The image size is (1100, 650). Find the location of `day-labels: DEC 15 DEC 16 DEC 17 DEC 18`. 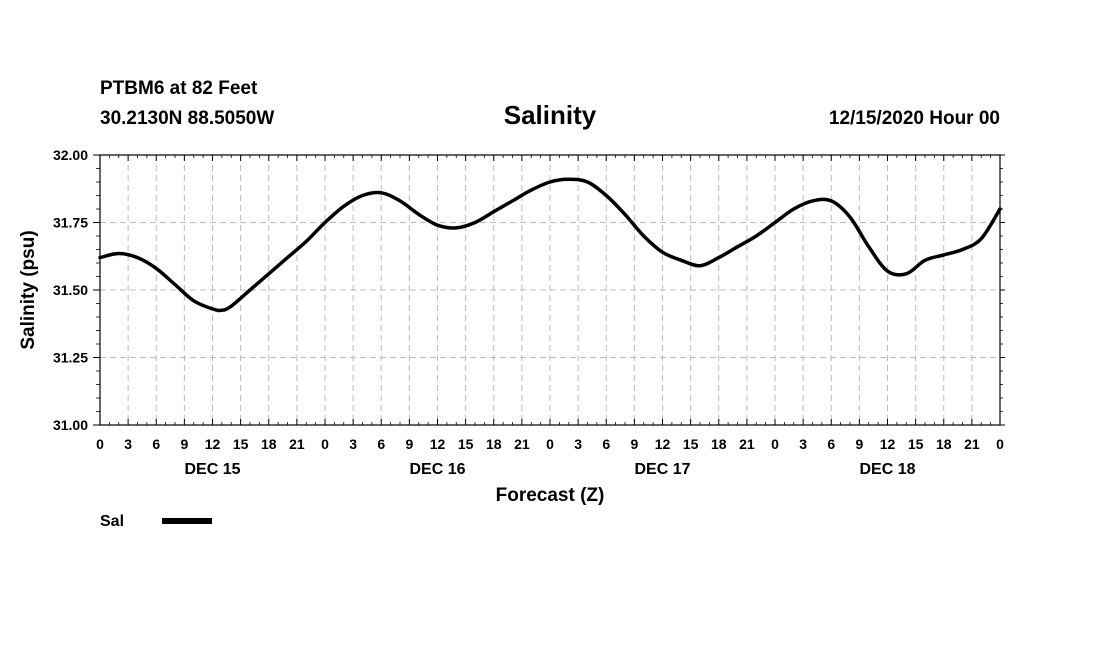

day-labels: DEC 15 DEC 16 DEC 17 DEC 18 is located at coordinates (549, 469).